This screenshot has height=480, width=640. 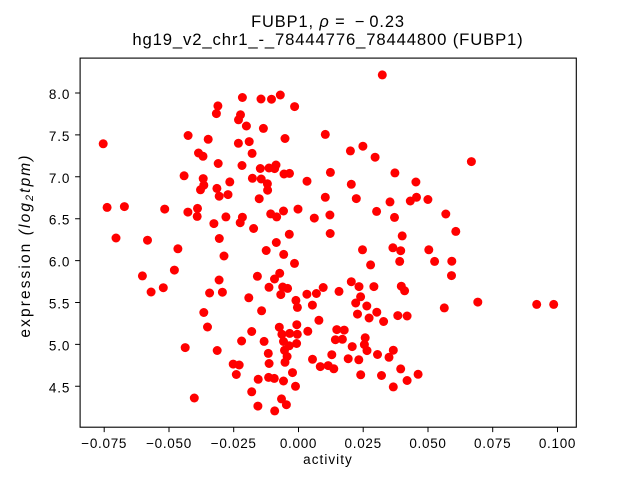 I want to click on svg-text: 4.5, so click(x=59, y=387).